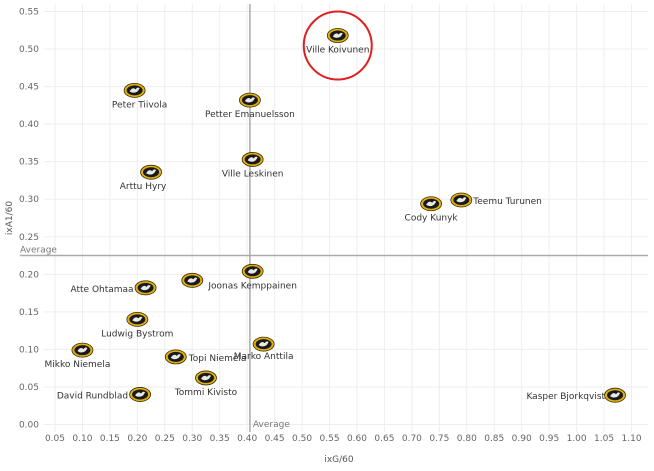 The image size is (654, 471). What do you see at coordinates (330, 439) in the screenshot?
I see `x-tick-label: 0.55` at bounding box center [330, 439].